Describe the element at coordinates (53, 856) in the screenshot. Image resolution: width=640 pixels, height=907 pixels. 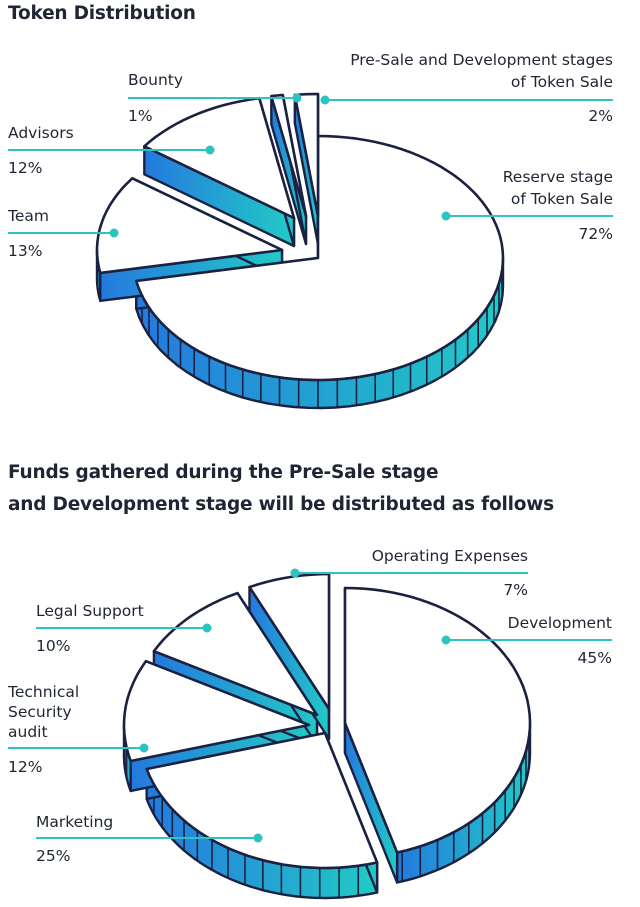
I see `value-marketing: 25%` at that location.